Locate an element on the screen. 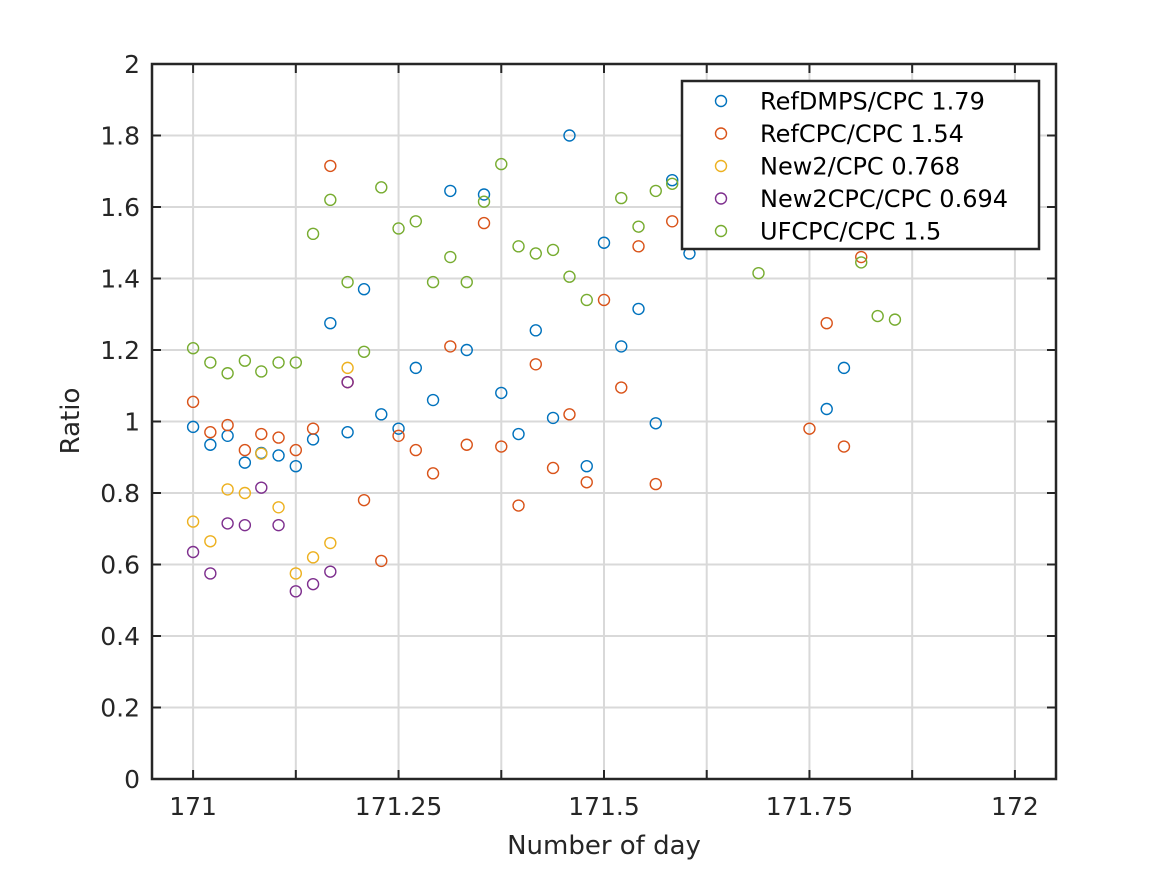 This screenshot has width=1167, height=875. x-tick-label: 171.75 is located at coordinates (809, 806).